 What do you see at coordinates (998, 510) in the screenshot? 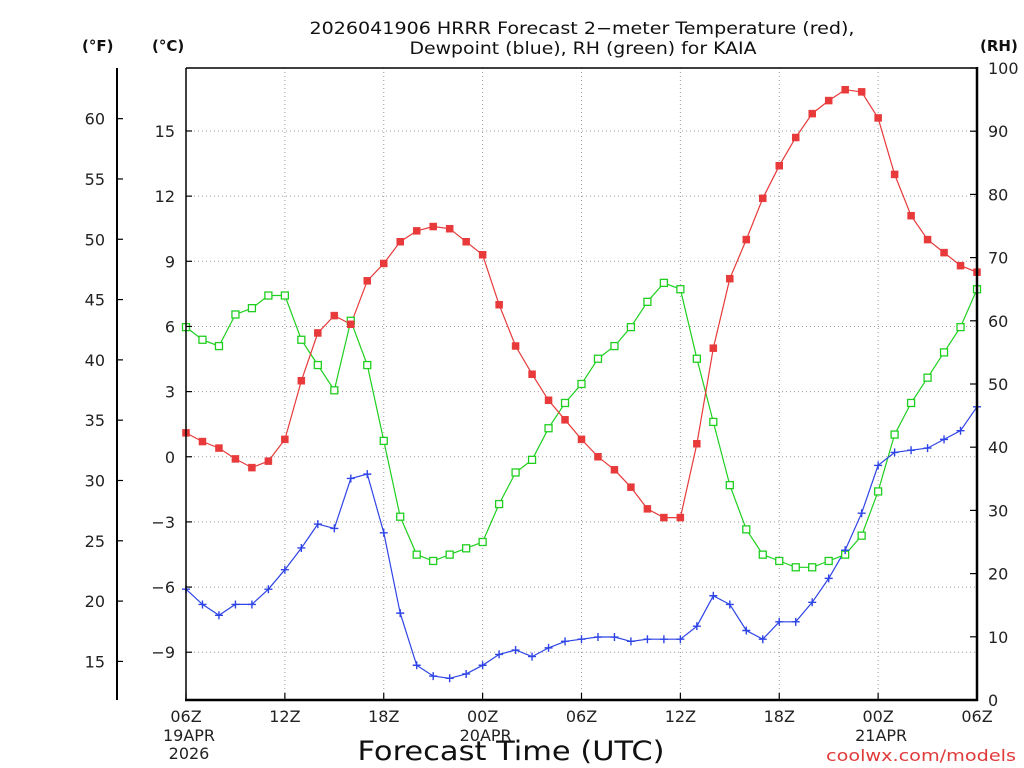
I see `rh-tick-label: 30` at bounding box center [998, 510].